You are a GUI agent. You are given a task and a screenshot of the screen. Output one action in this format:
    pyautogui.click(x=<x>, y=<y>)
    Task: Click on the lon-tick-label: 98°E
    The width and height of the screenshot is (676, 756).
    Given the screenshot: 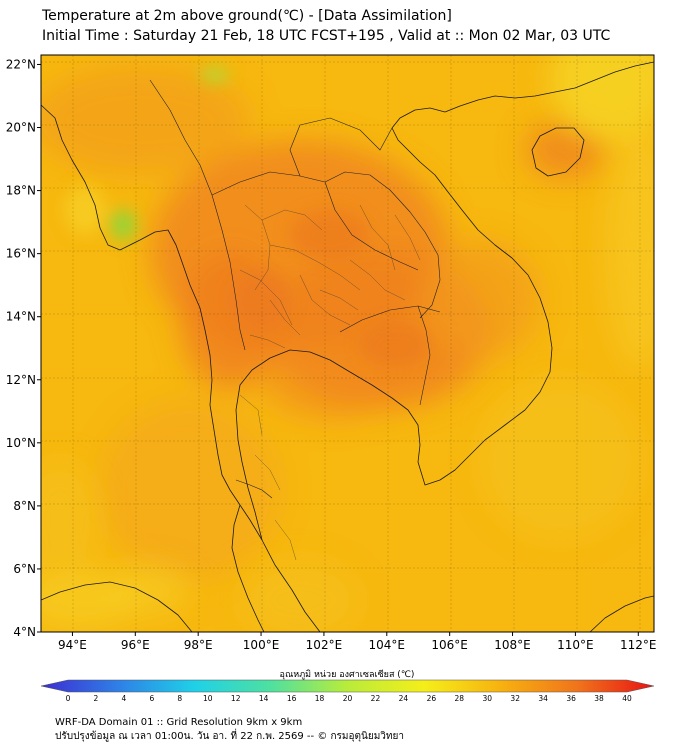 What is the action you would take?
    pyautogui.click(x=198, y=645)
    